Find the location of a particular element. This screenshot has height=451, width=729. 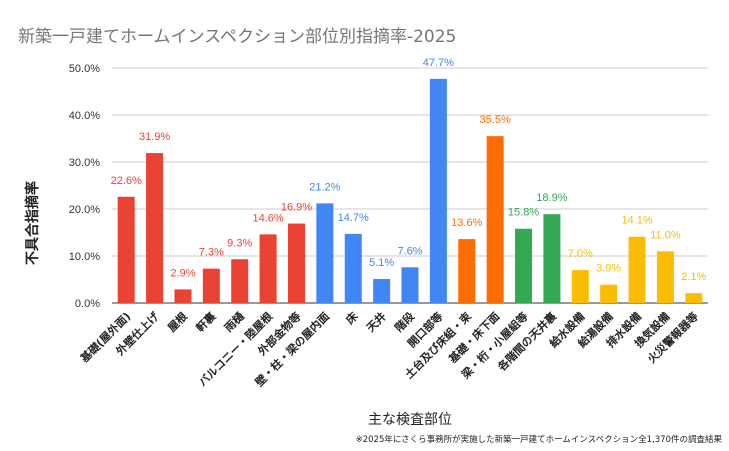

data-label: 7.3% is located at coordinates (211, 253).